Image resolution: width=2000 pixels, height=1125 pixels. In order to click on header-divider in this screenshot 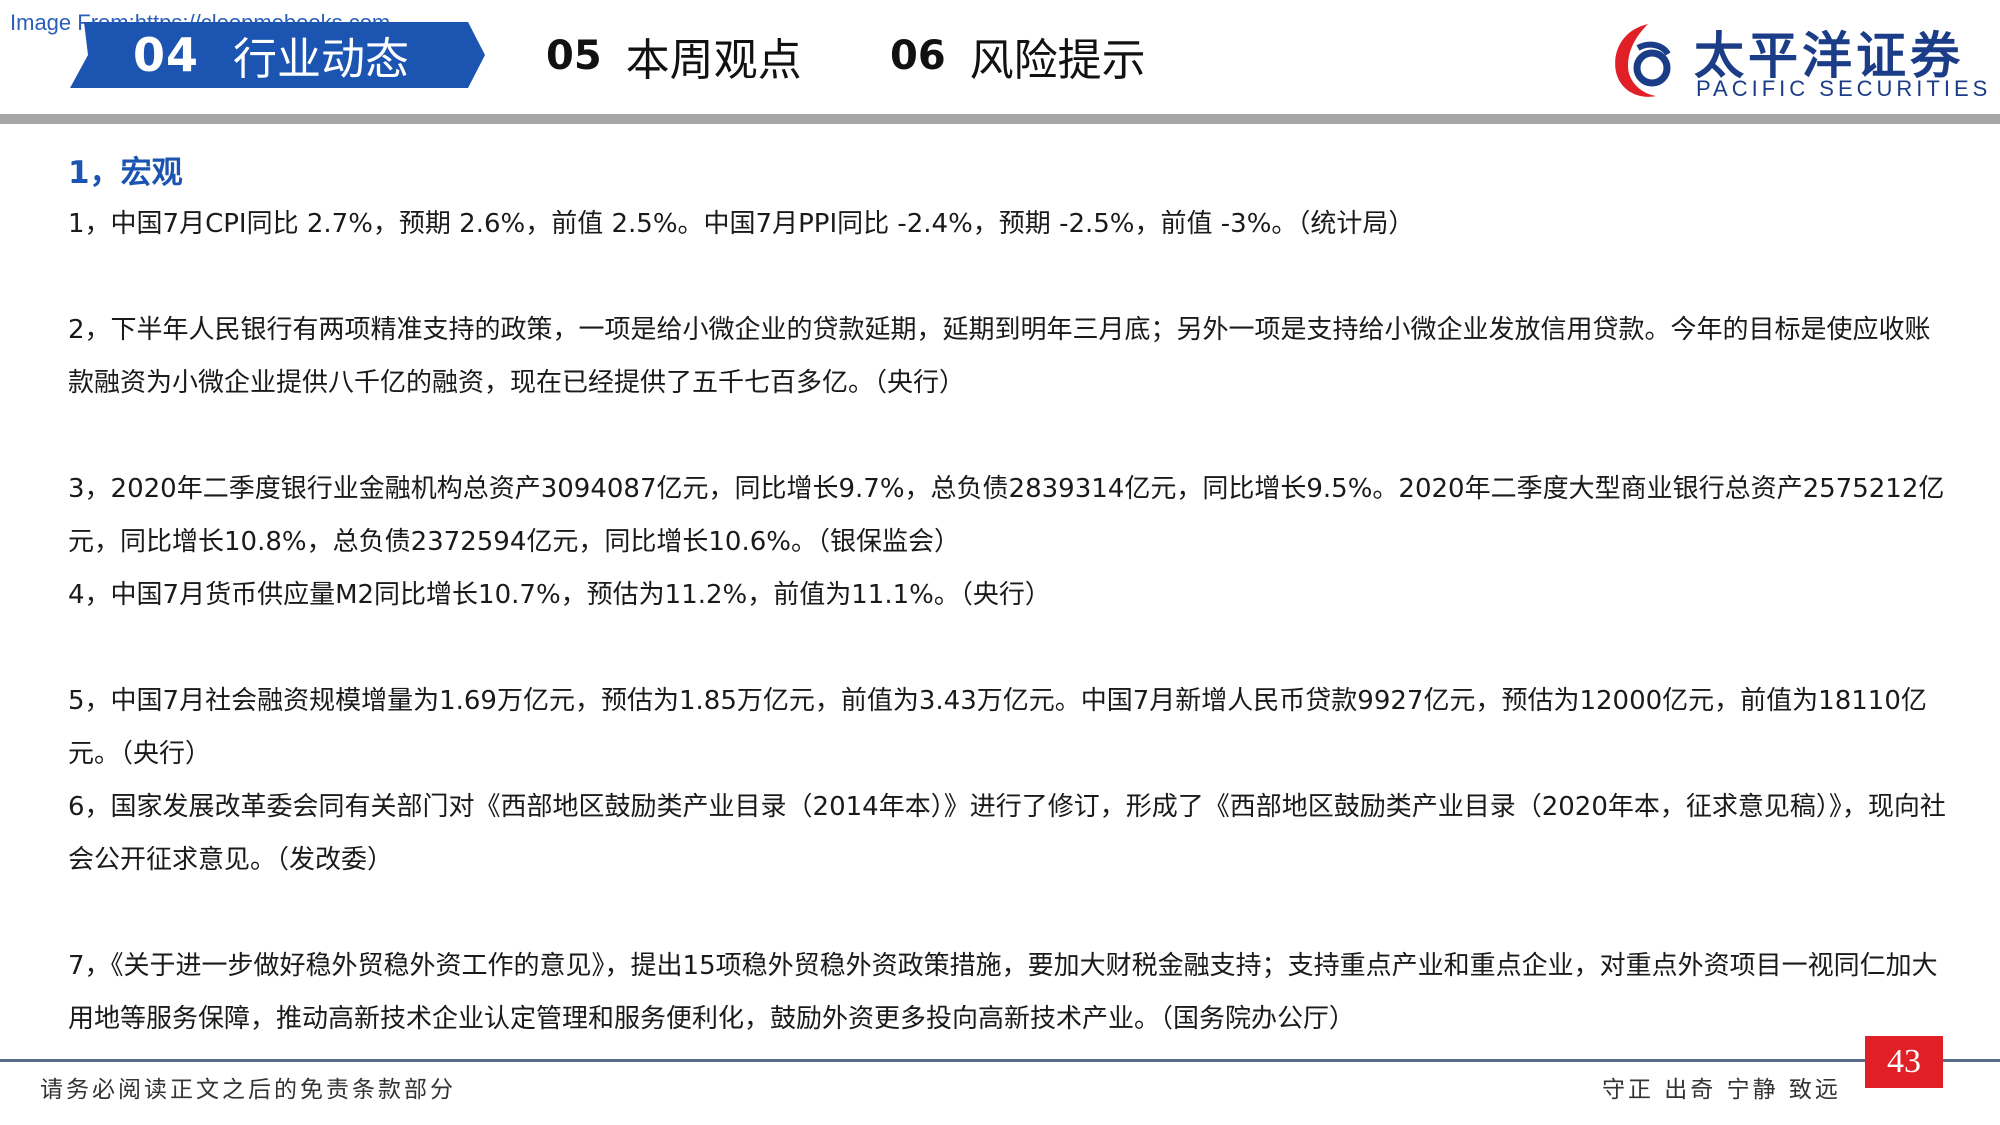, I will do `click(1000, 119)`.